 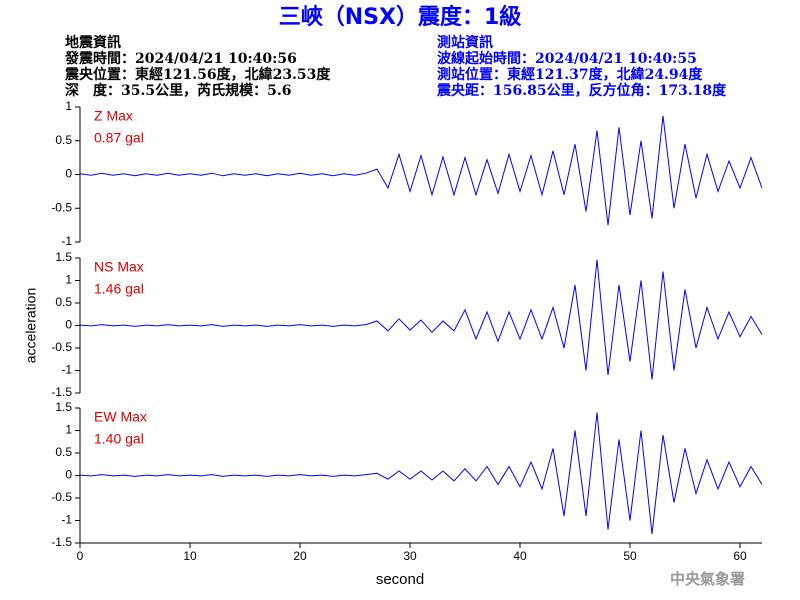 What do you see at coordinates (190, 556) in the screenshot?
I see `x-tick-label: 10` at bounding box center [190, 556].